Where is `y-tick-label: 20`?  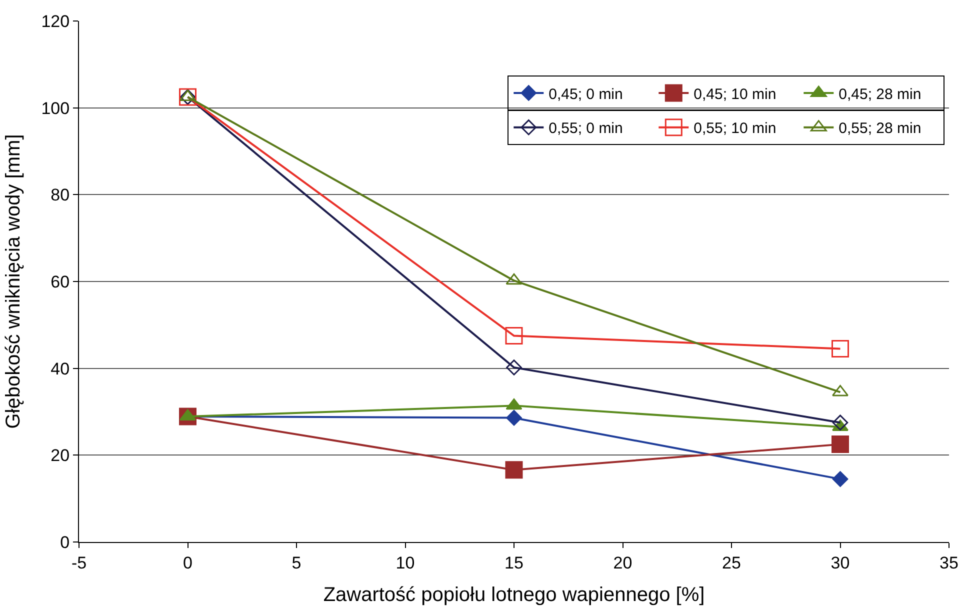
y-tick-label: 20 is located at coordinates (60, 456).